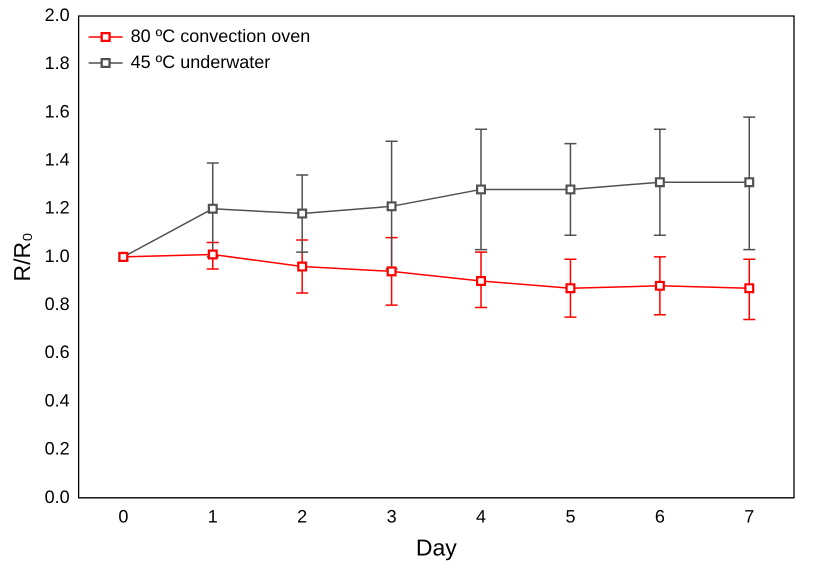 The width and height of the screenshot is (824, 571). Describe the element at coordinates (57, 448) in the screenshot. I see `y-tick-label: 0.2` at that location.